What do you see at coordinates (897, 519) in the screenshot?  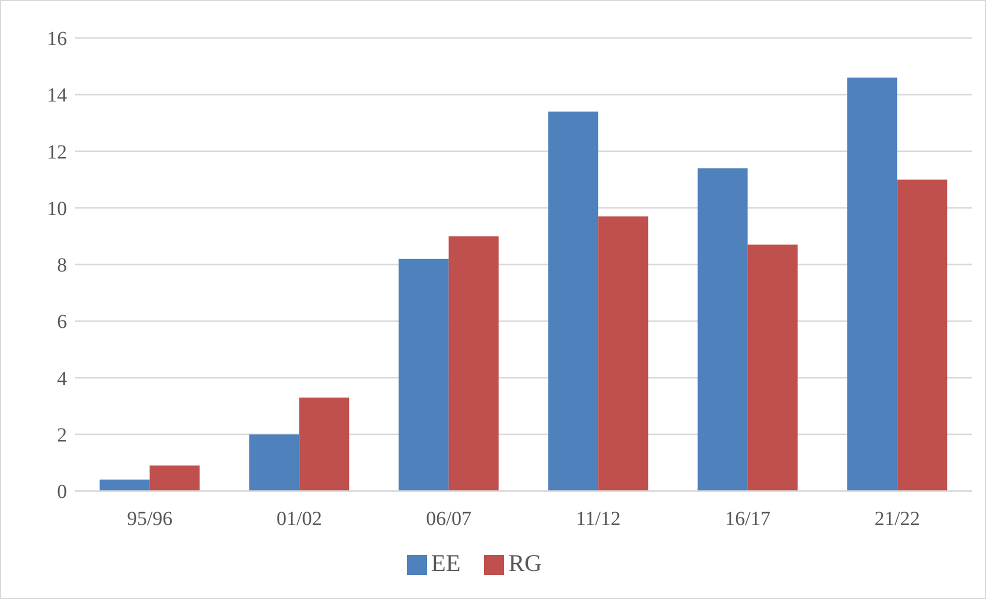 I see `x-tick-label: 21/22` at bounding box center [897, 519].